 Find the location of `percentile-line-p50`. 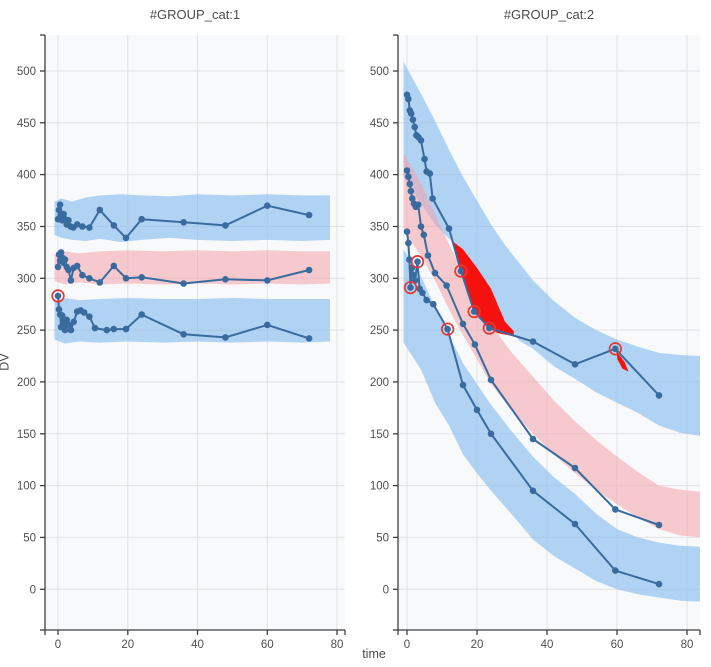

percentile-line-p50 is located at coordinates (183, 268).